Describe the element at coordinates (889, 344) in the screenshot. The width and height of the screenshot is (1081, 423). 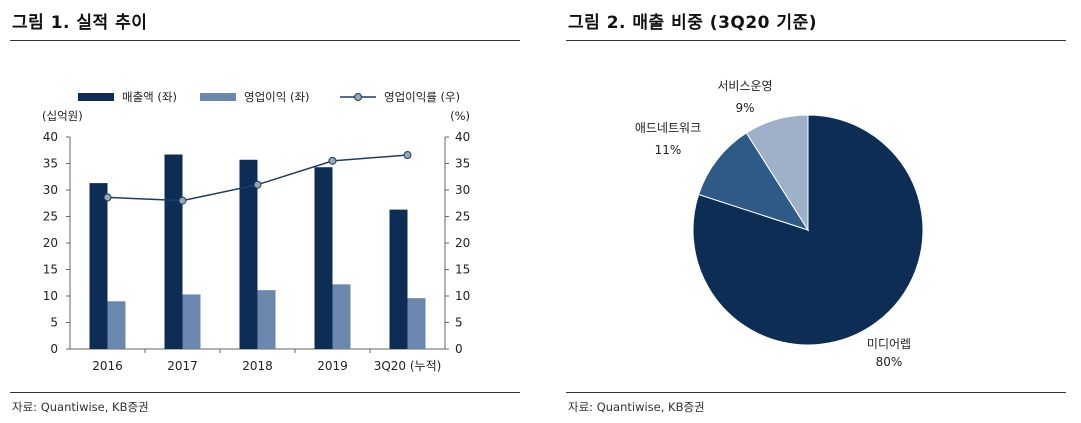
I see `pie-label-media-rep: 미디어렙` at that location.